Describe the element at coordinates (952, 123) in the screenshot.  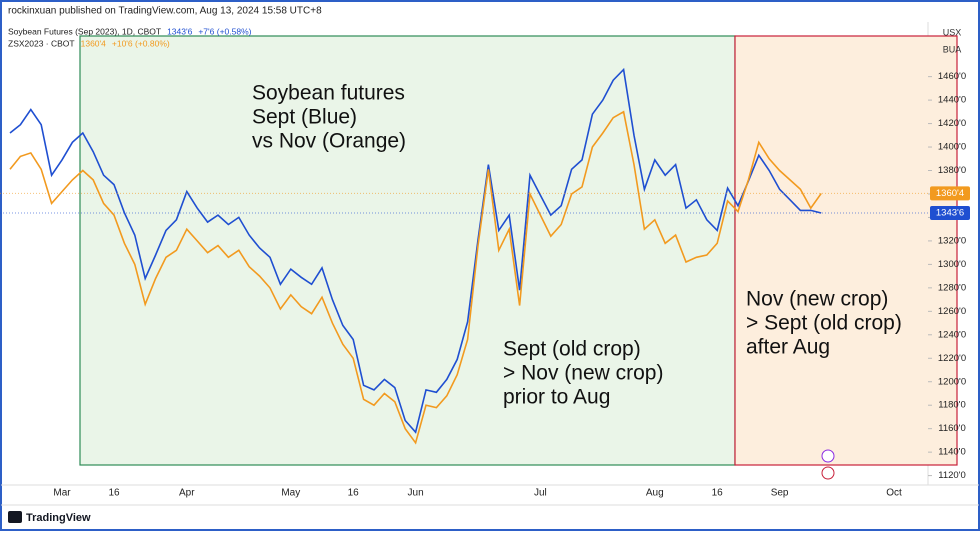
I see `y-tick-label: 1420'0` at that location.